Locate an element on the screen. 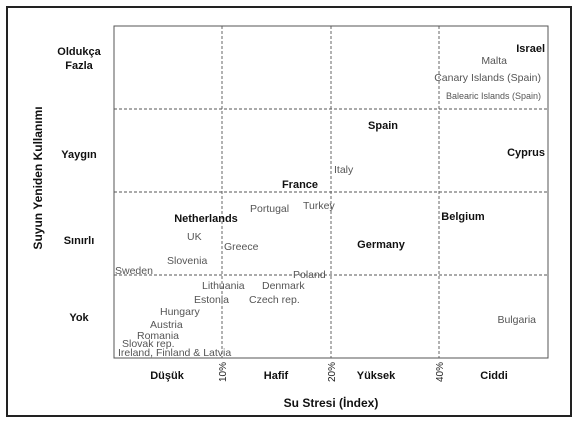  point-label: Hungary is located at coordinates (180, 312).